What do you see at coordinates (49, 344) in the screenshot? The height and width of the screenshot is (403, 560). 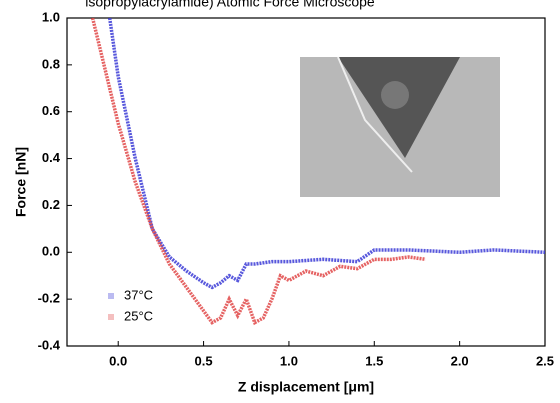 I see `y-tick-label: -0.4` at bounding box center [49, 344].